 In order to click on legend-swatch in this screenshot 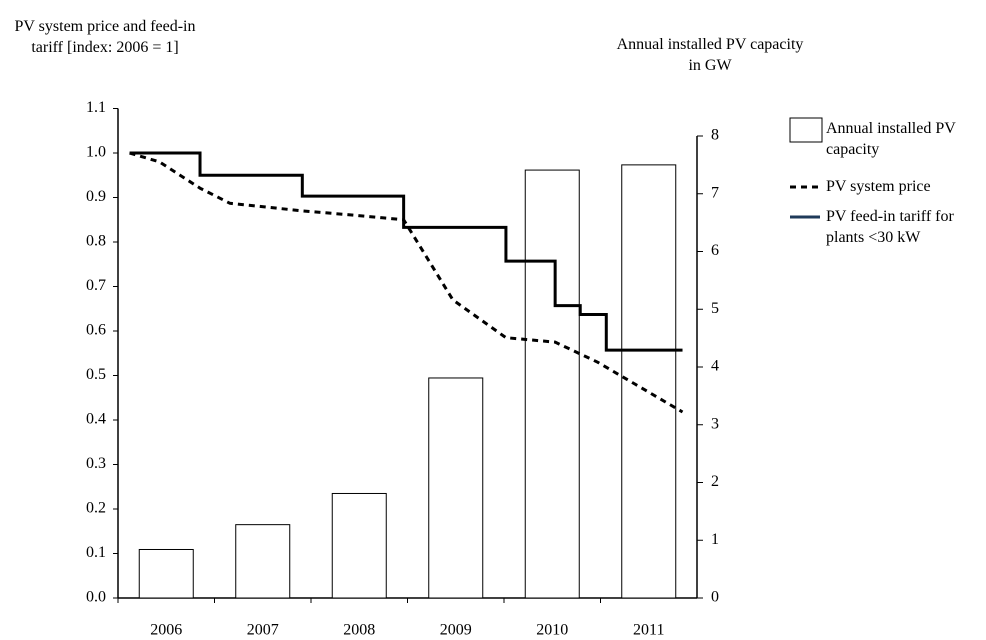, I will do `click(806, 130)`.